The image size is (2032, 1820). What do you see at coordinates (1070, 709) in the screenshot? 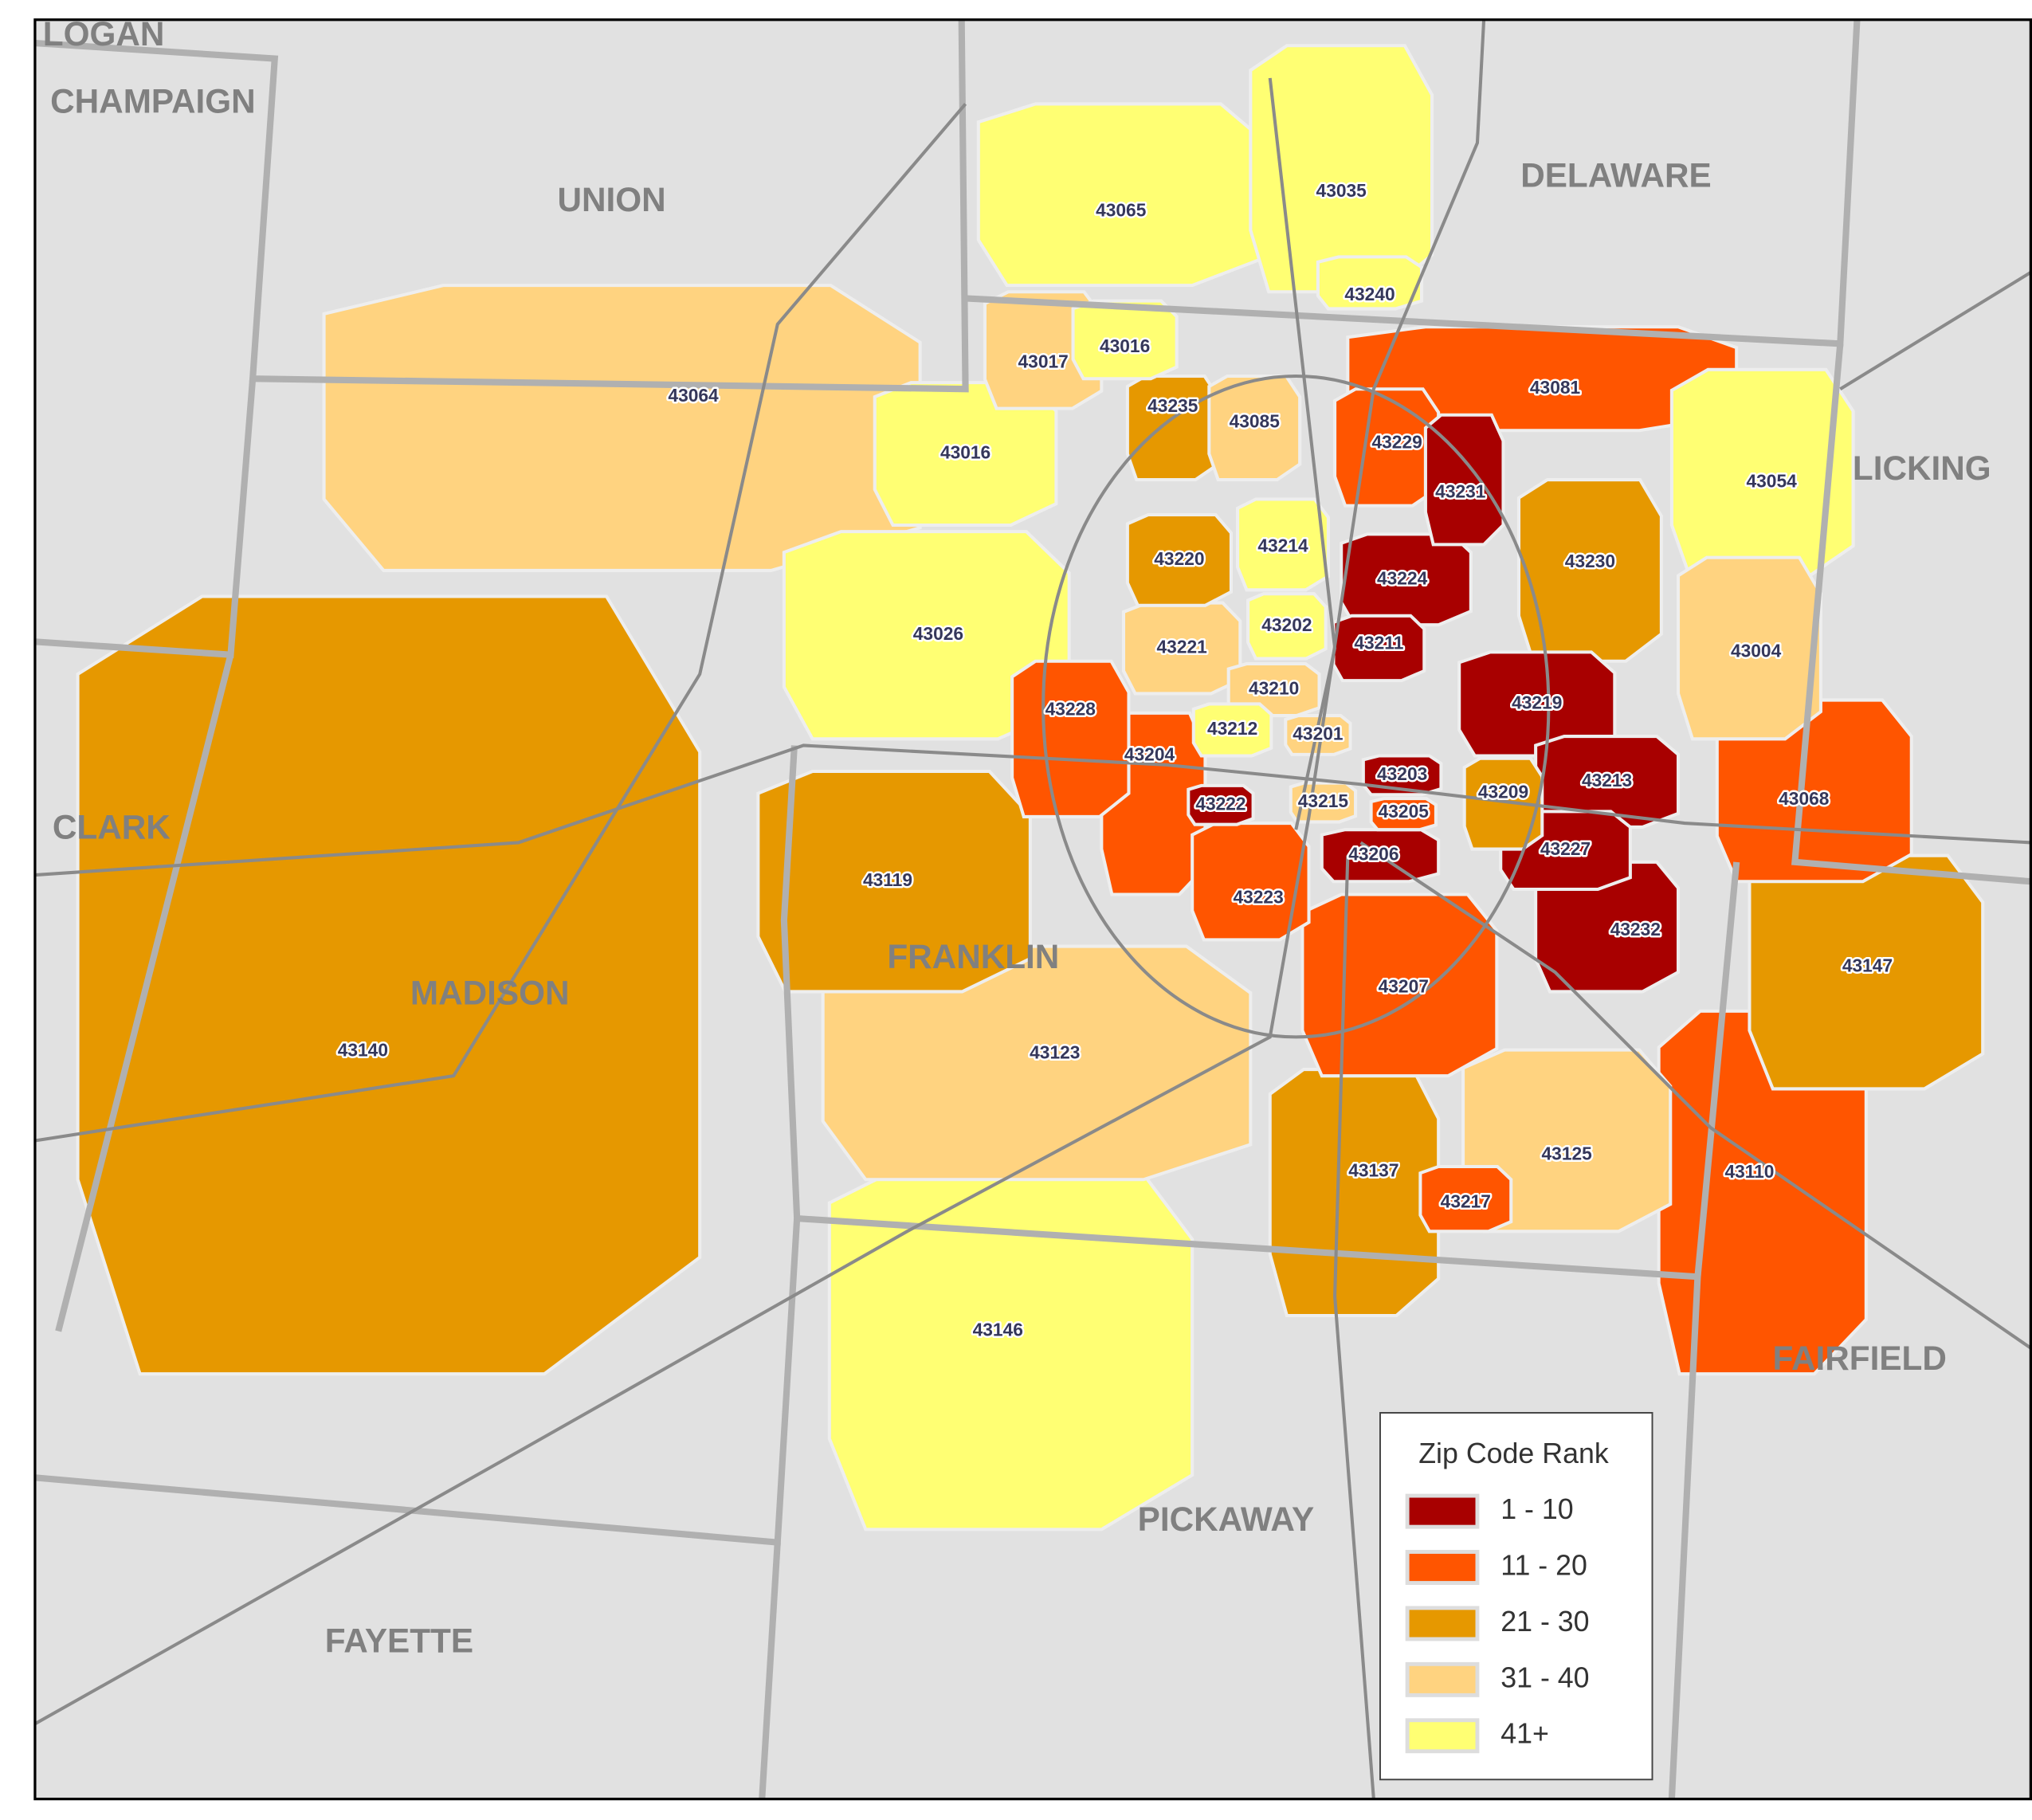
I see `zip-label: 43228` at bounding box center [1070, 709].